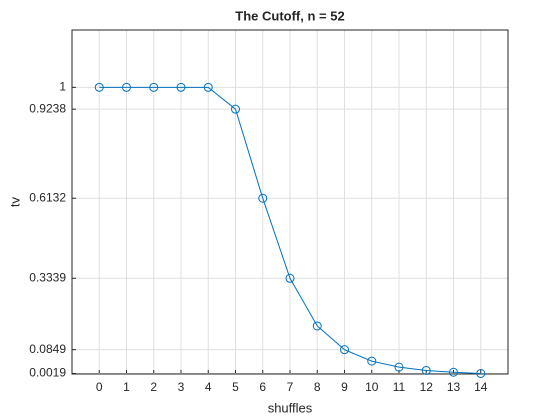 This screenshot has height=420, width=560. Describe the element at coordinates (62, 87) in the screenshot. I see `y-tick-label: 1` at that location.